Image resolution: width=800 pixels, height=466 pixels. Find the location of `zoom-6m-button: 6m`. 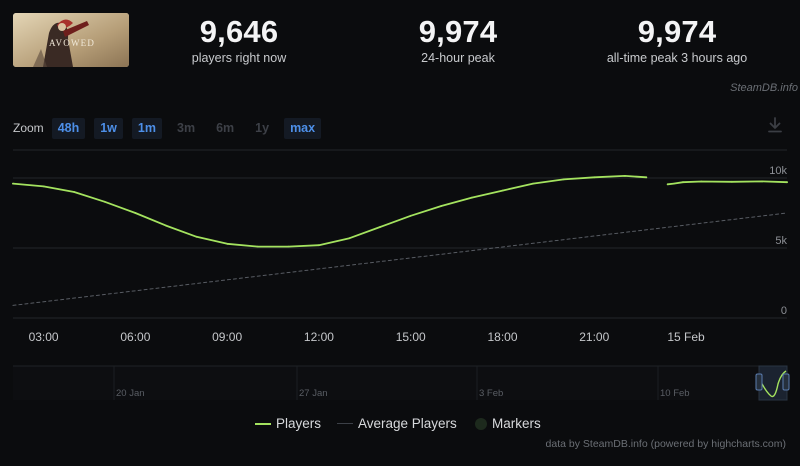

zoom-6m-button: 6m is located at coordinates (225, 127).